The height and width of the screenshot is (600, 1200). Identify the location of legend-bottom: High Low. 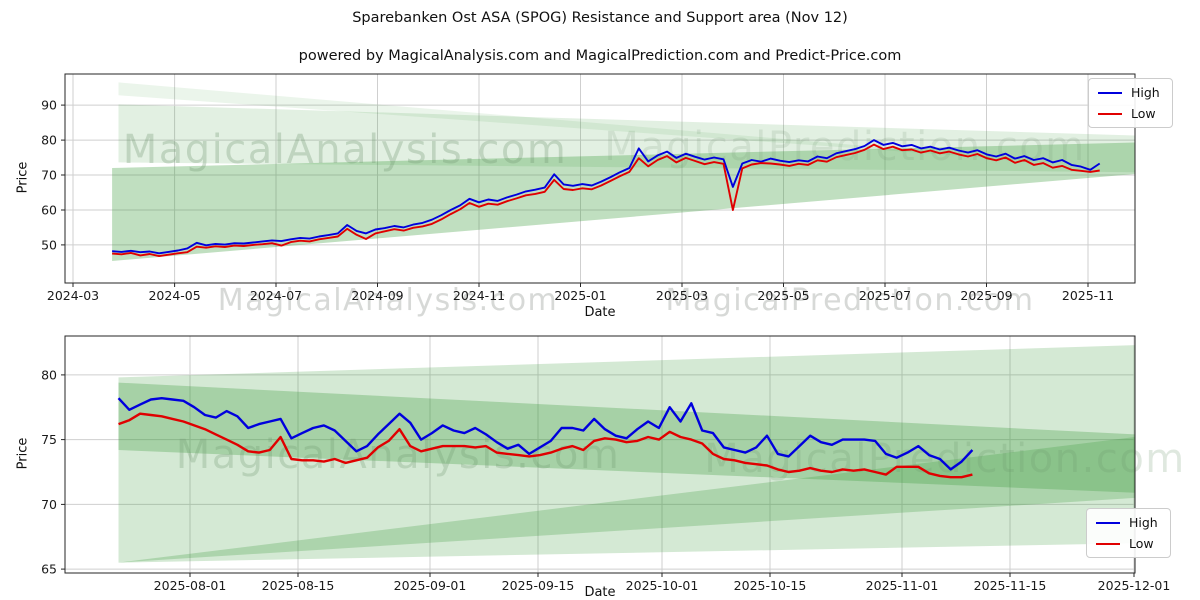
(1128, 533).